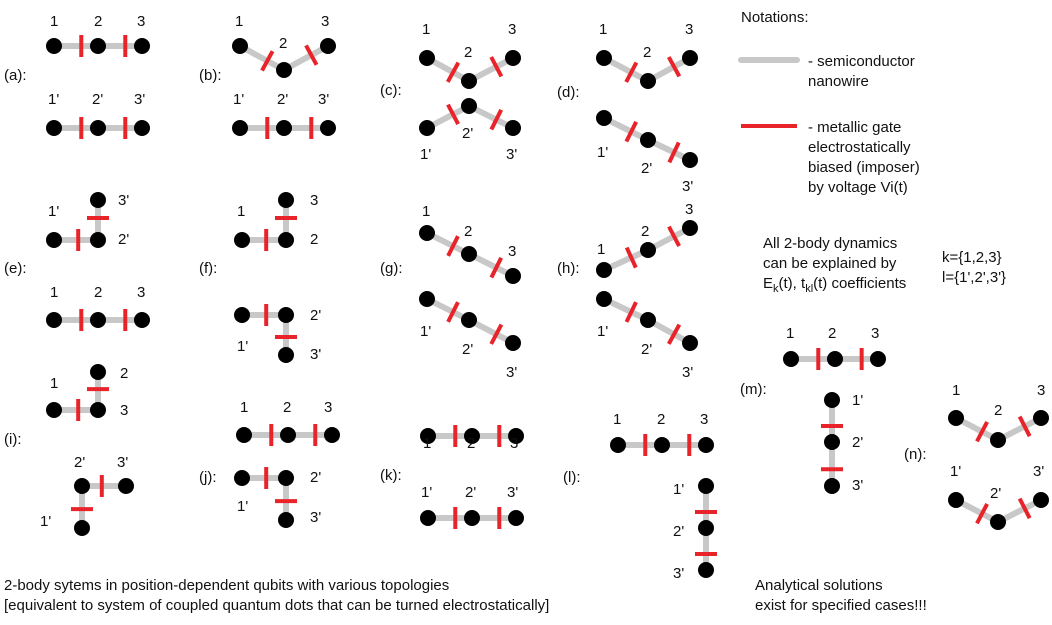 Image resolution: width=1052 pixels, height=625 pixels. I want to click on k-set: k={1,2,3}, so click(972, 257).